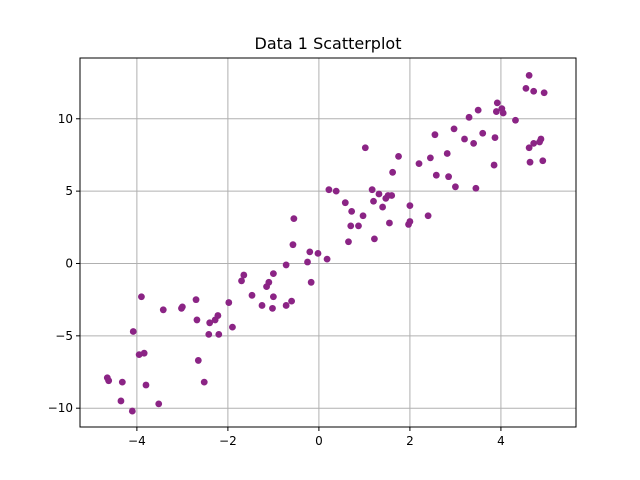 The image size is (640, 480). I want to click on chart-title: Data 1 Scatterplot, so click(328, 43).